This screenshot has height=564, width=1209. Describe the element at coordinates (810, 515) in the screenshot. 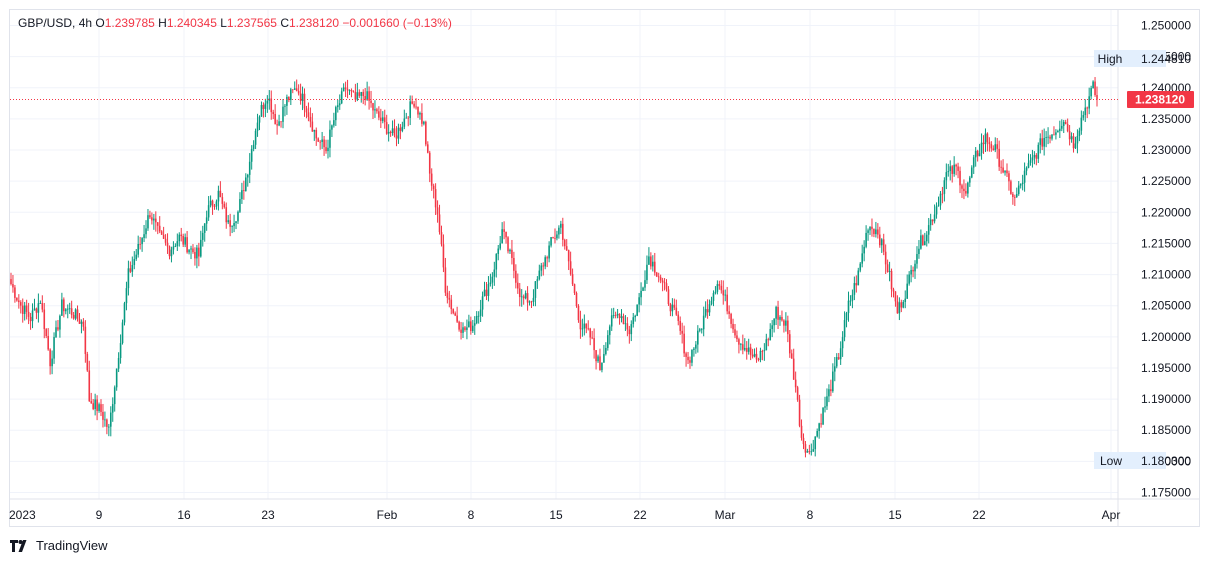

I see `x-tick-label: 8` at that location.